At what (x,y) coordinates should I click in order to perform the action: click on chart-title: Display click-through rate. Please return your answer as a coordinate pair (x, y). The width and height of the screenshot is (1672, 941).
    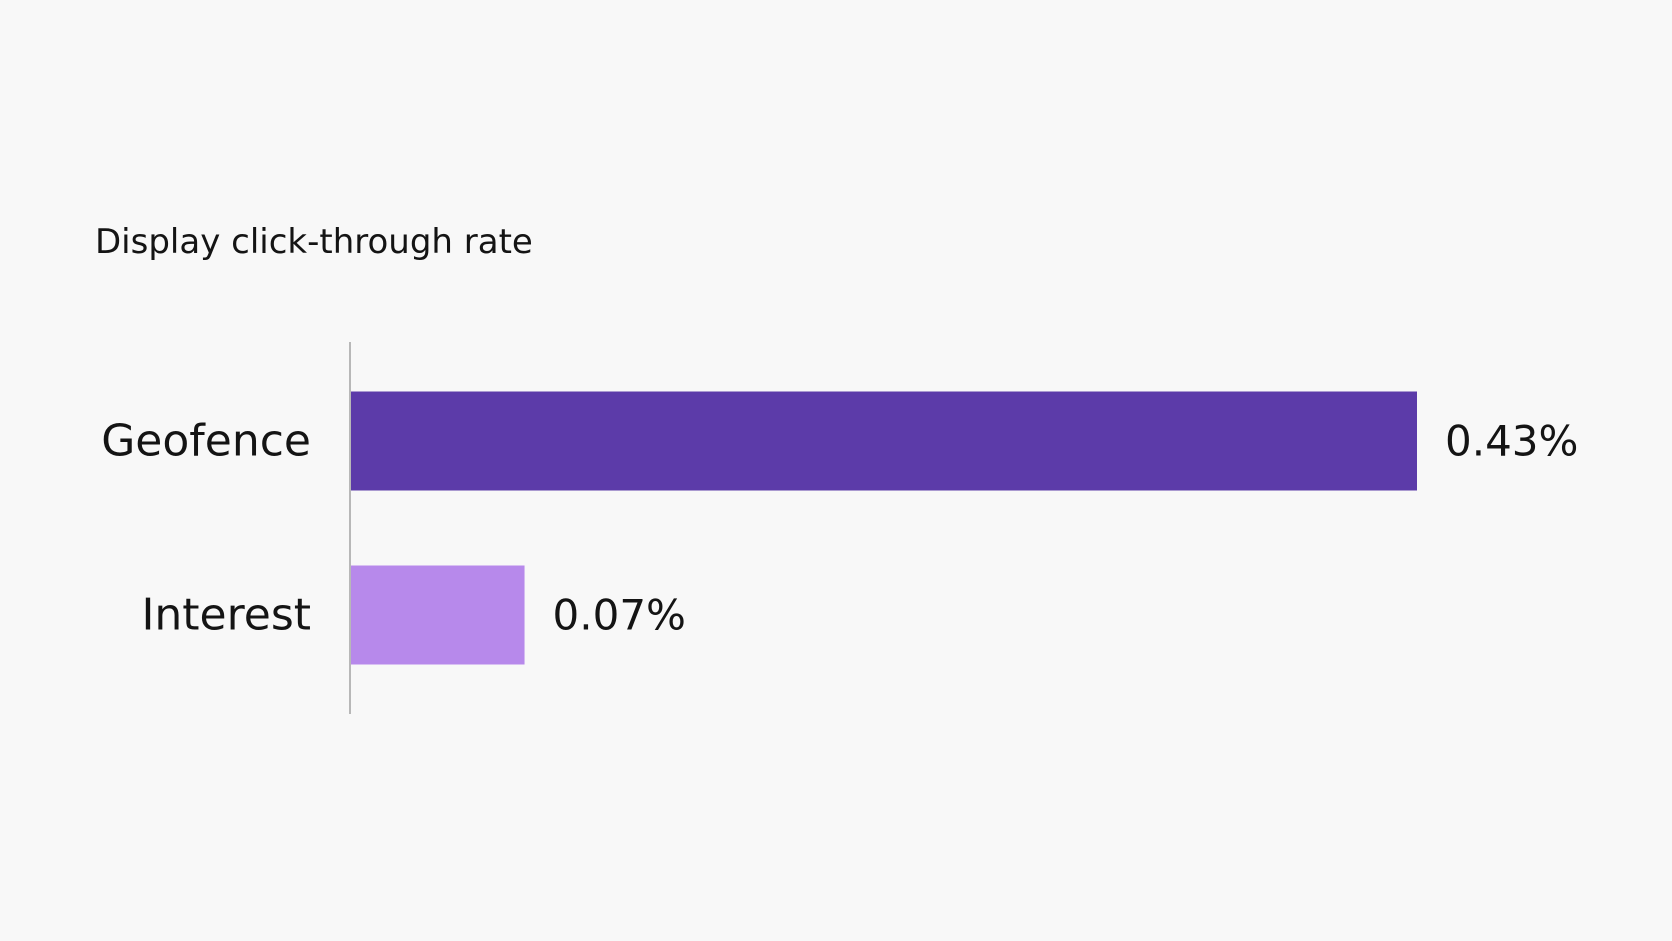
    Looking at the image, I should click on (314, 242).